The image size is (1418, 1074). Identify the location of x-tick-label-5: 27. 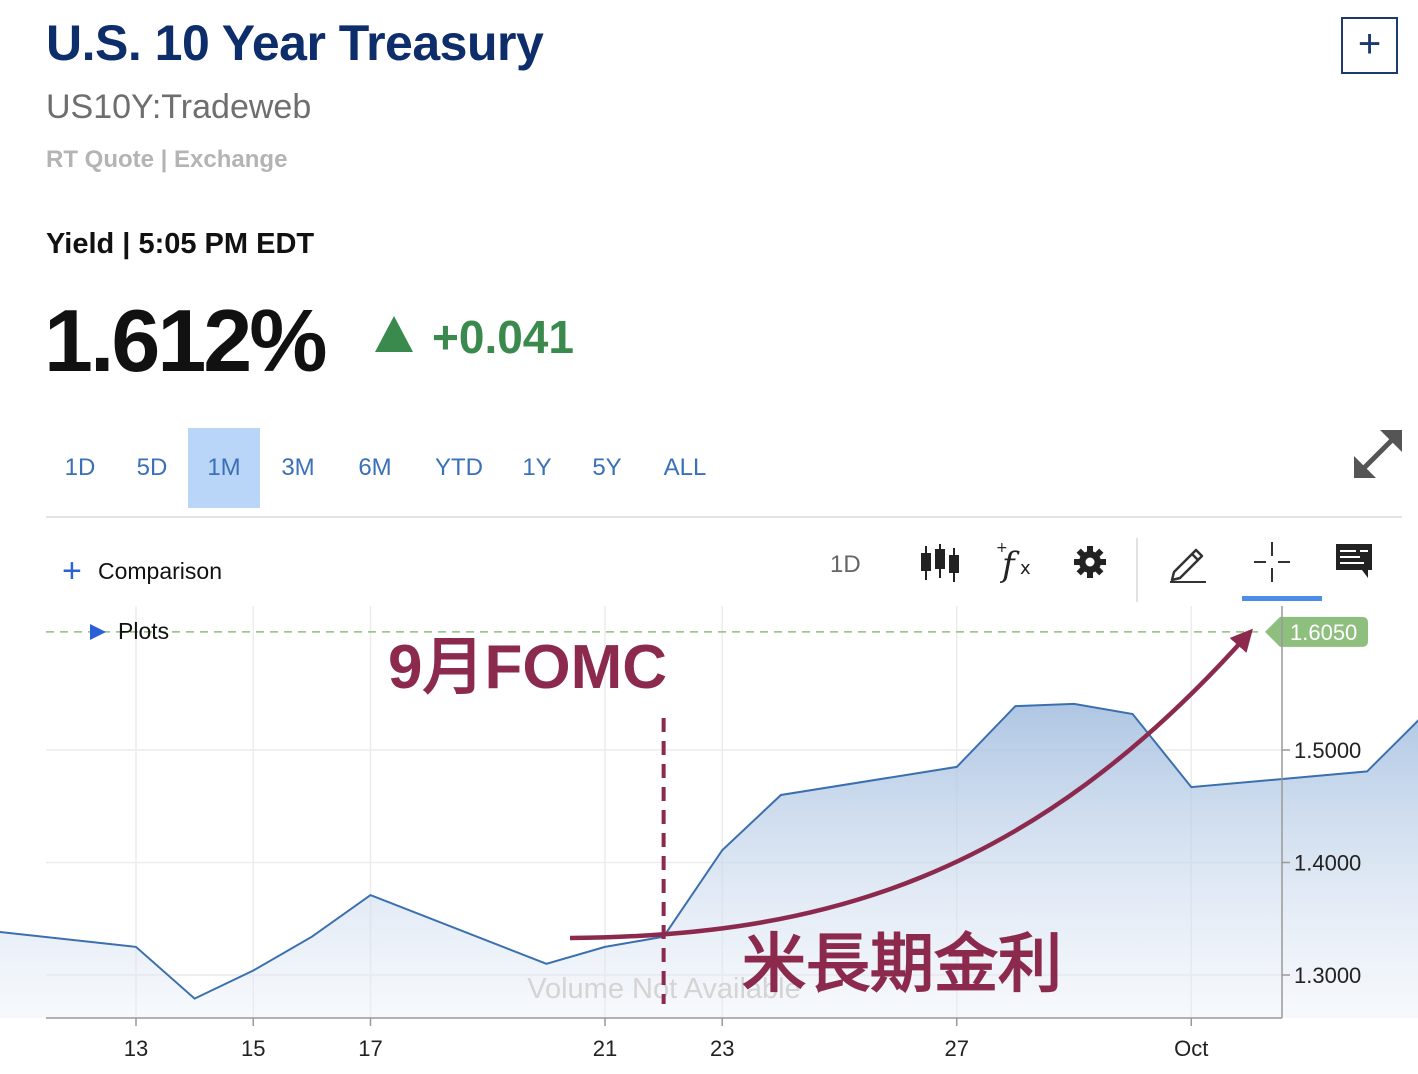
(957, 1048).